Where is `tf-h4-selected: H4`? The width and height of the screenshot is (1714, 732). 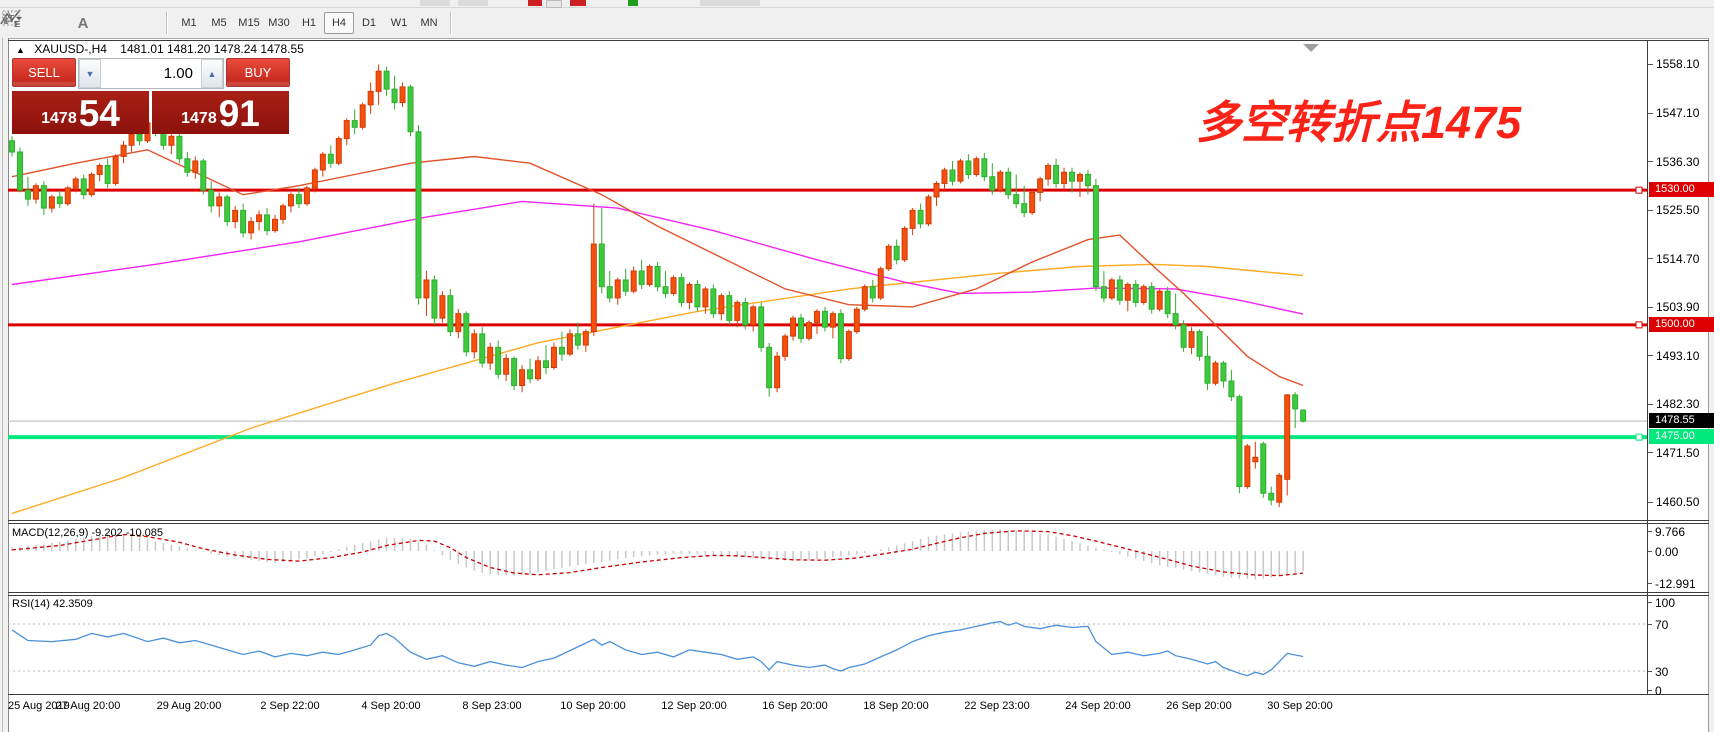 tf-h4-selected: H4 is located at coordinates (339, 23).